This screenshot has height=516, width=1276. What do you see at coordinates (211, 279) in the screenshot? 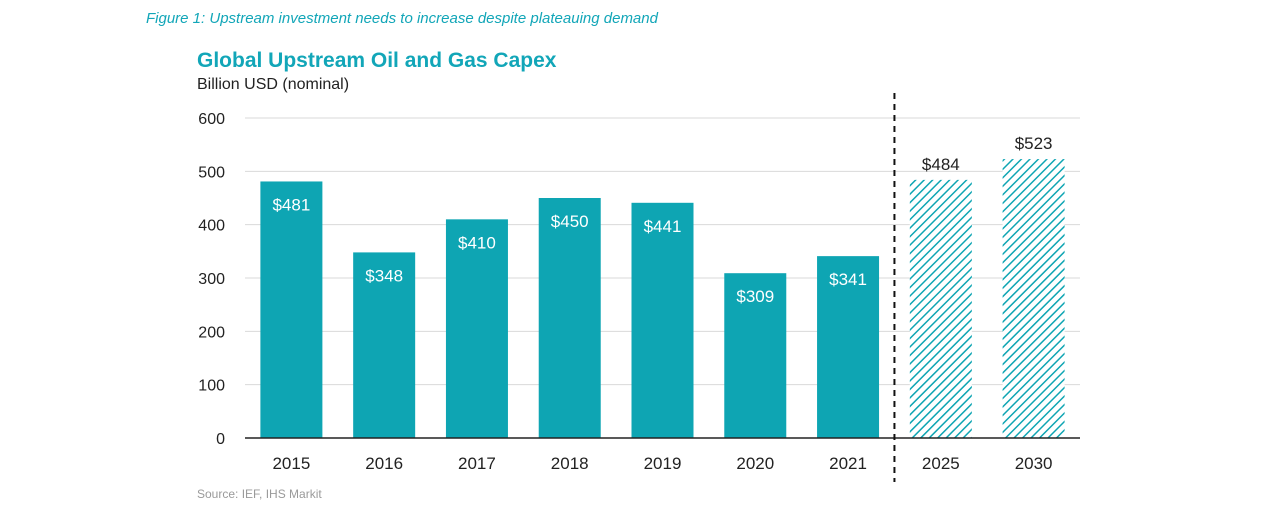
I see `y-tick-label: 300` at bounding box center [211, 279].